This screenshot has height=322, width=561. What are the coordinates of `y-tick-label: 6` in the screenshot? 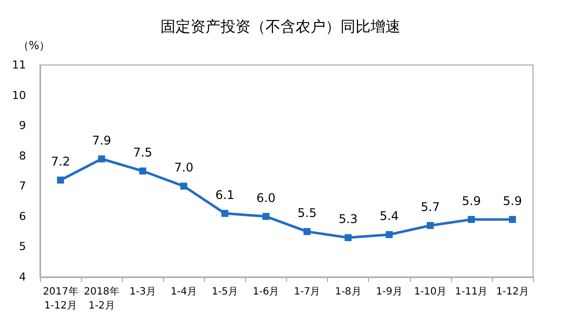 It's located at (22, 216).